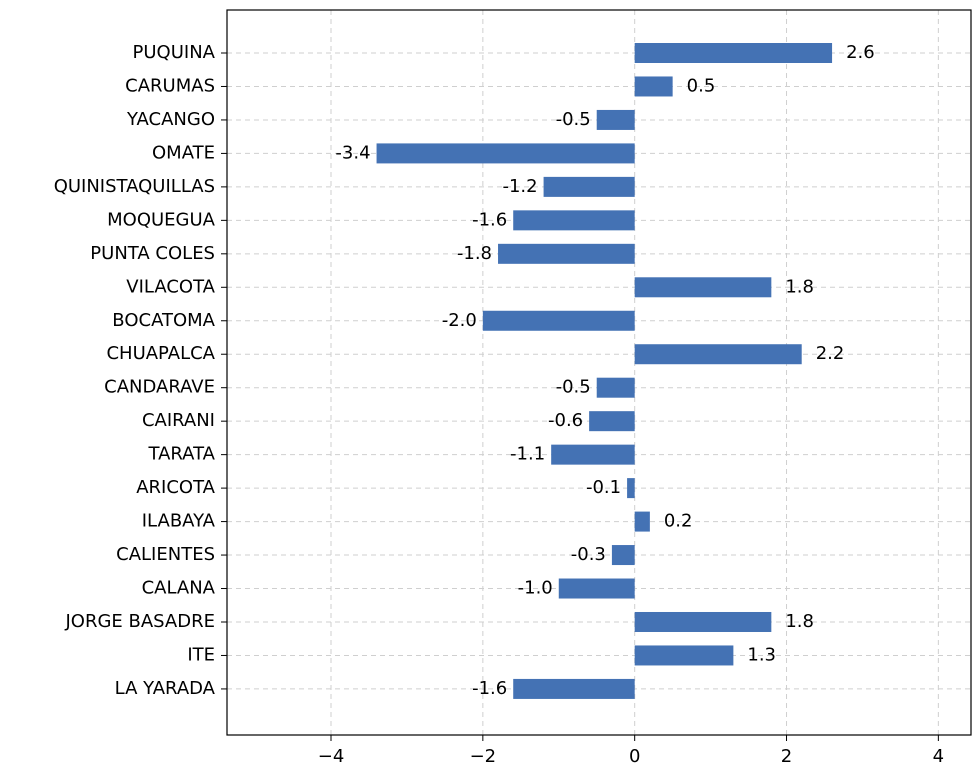 The width and height of the screenshot is (972, 769). What do you see at coordinates (165, 554) in the screenshot?
I see `y-tick-label: CALIENTES` at bounding box center [165, 554].